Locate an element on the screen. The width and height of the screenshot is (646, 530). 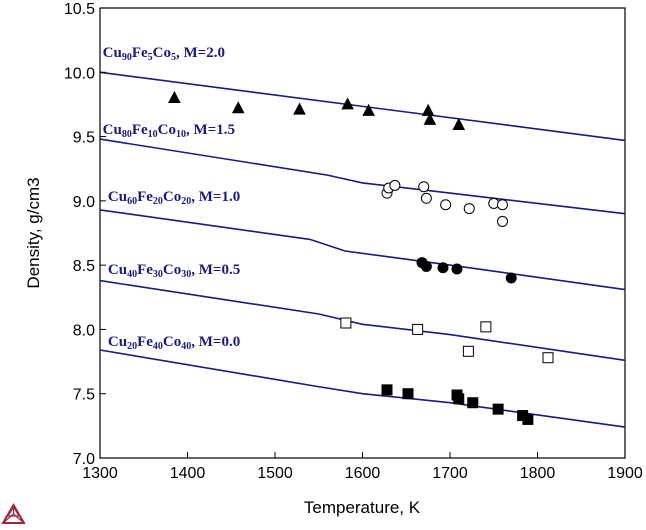
x-tick-label: 1800 is located at coordinates (538, 473).